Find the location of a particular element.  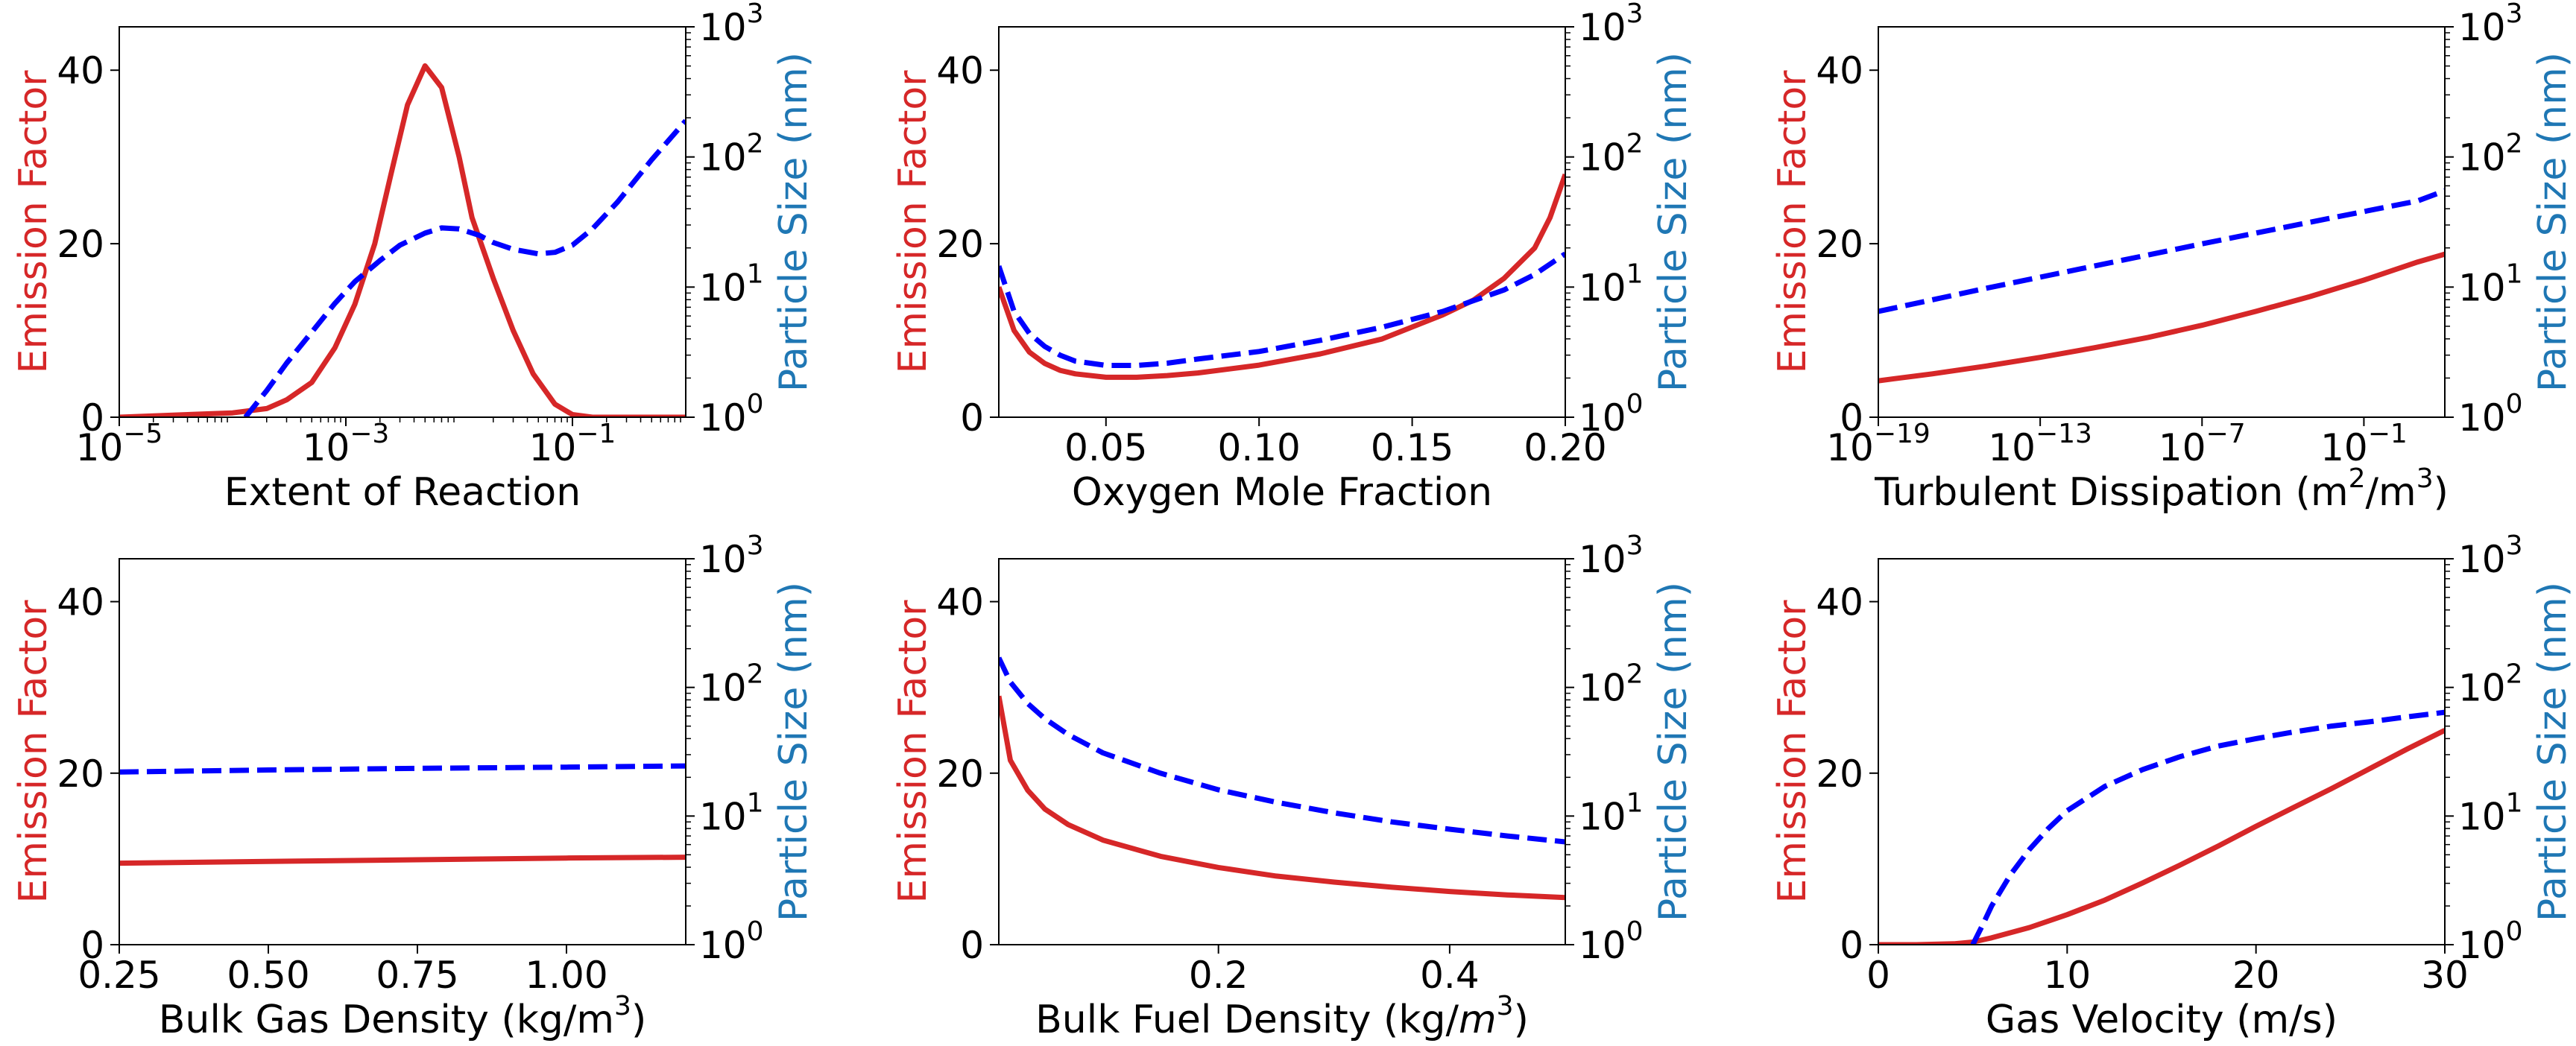

x-tick-label: 0.25 is located at coordinates (119, 976).